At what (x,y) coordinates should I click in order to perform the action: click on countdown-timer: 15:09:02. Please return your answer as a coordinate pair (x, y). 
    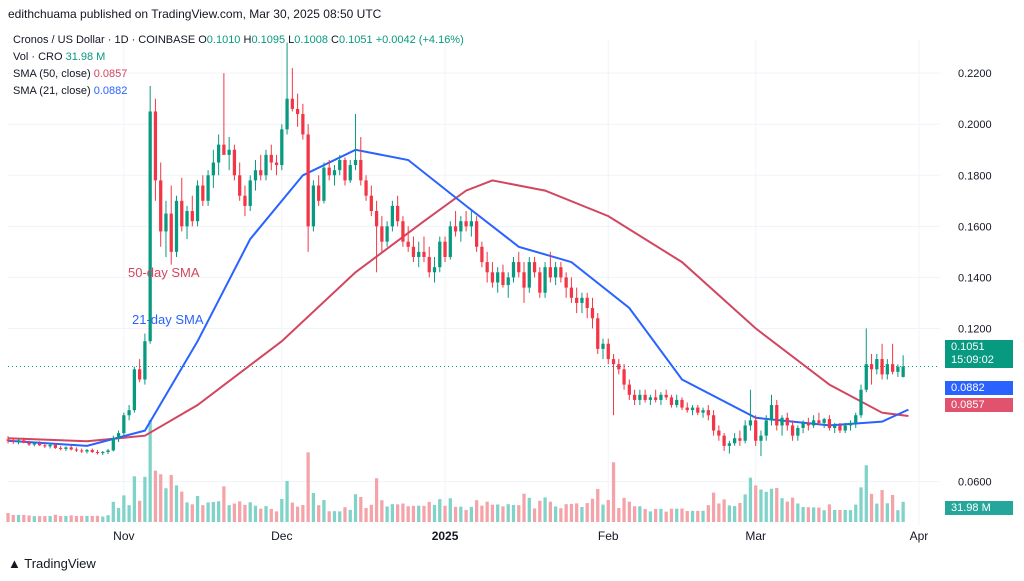
    Looking at the image, I should click on (972, 360).